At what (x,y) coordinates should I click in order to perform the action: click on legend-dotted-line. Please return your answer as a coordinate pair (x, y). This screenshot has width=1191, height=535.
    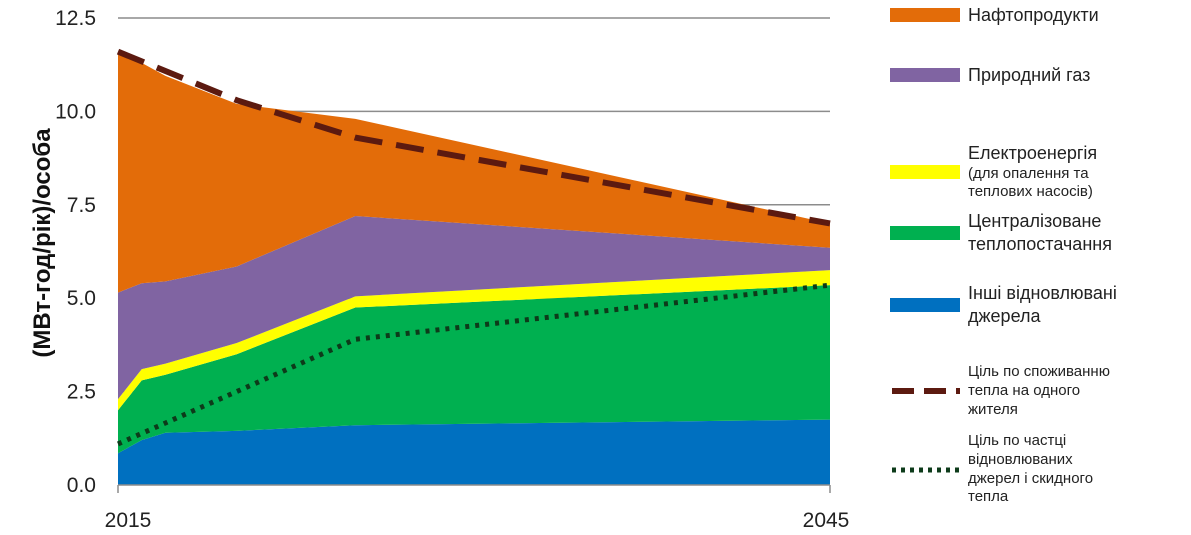
    Looking at the image, I should click on (926, 469).